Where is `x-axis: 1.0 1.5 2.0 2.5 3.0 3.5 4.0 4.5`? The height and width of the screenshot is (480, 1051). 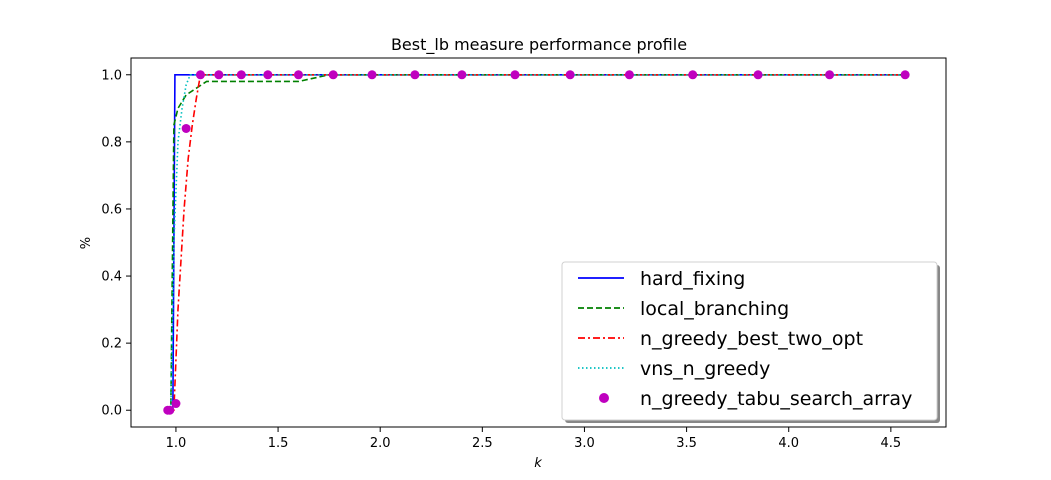 x-axis: 1.0 1.5 2.0 2.5 3.0 3.5 4.0 4.5 is located at coordinates (534, 439).